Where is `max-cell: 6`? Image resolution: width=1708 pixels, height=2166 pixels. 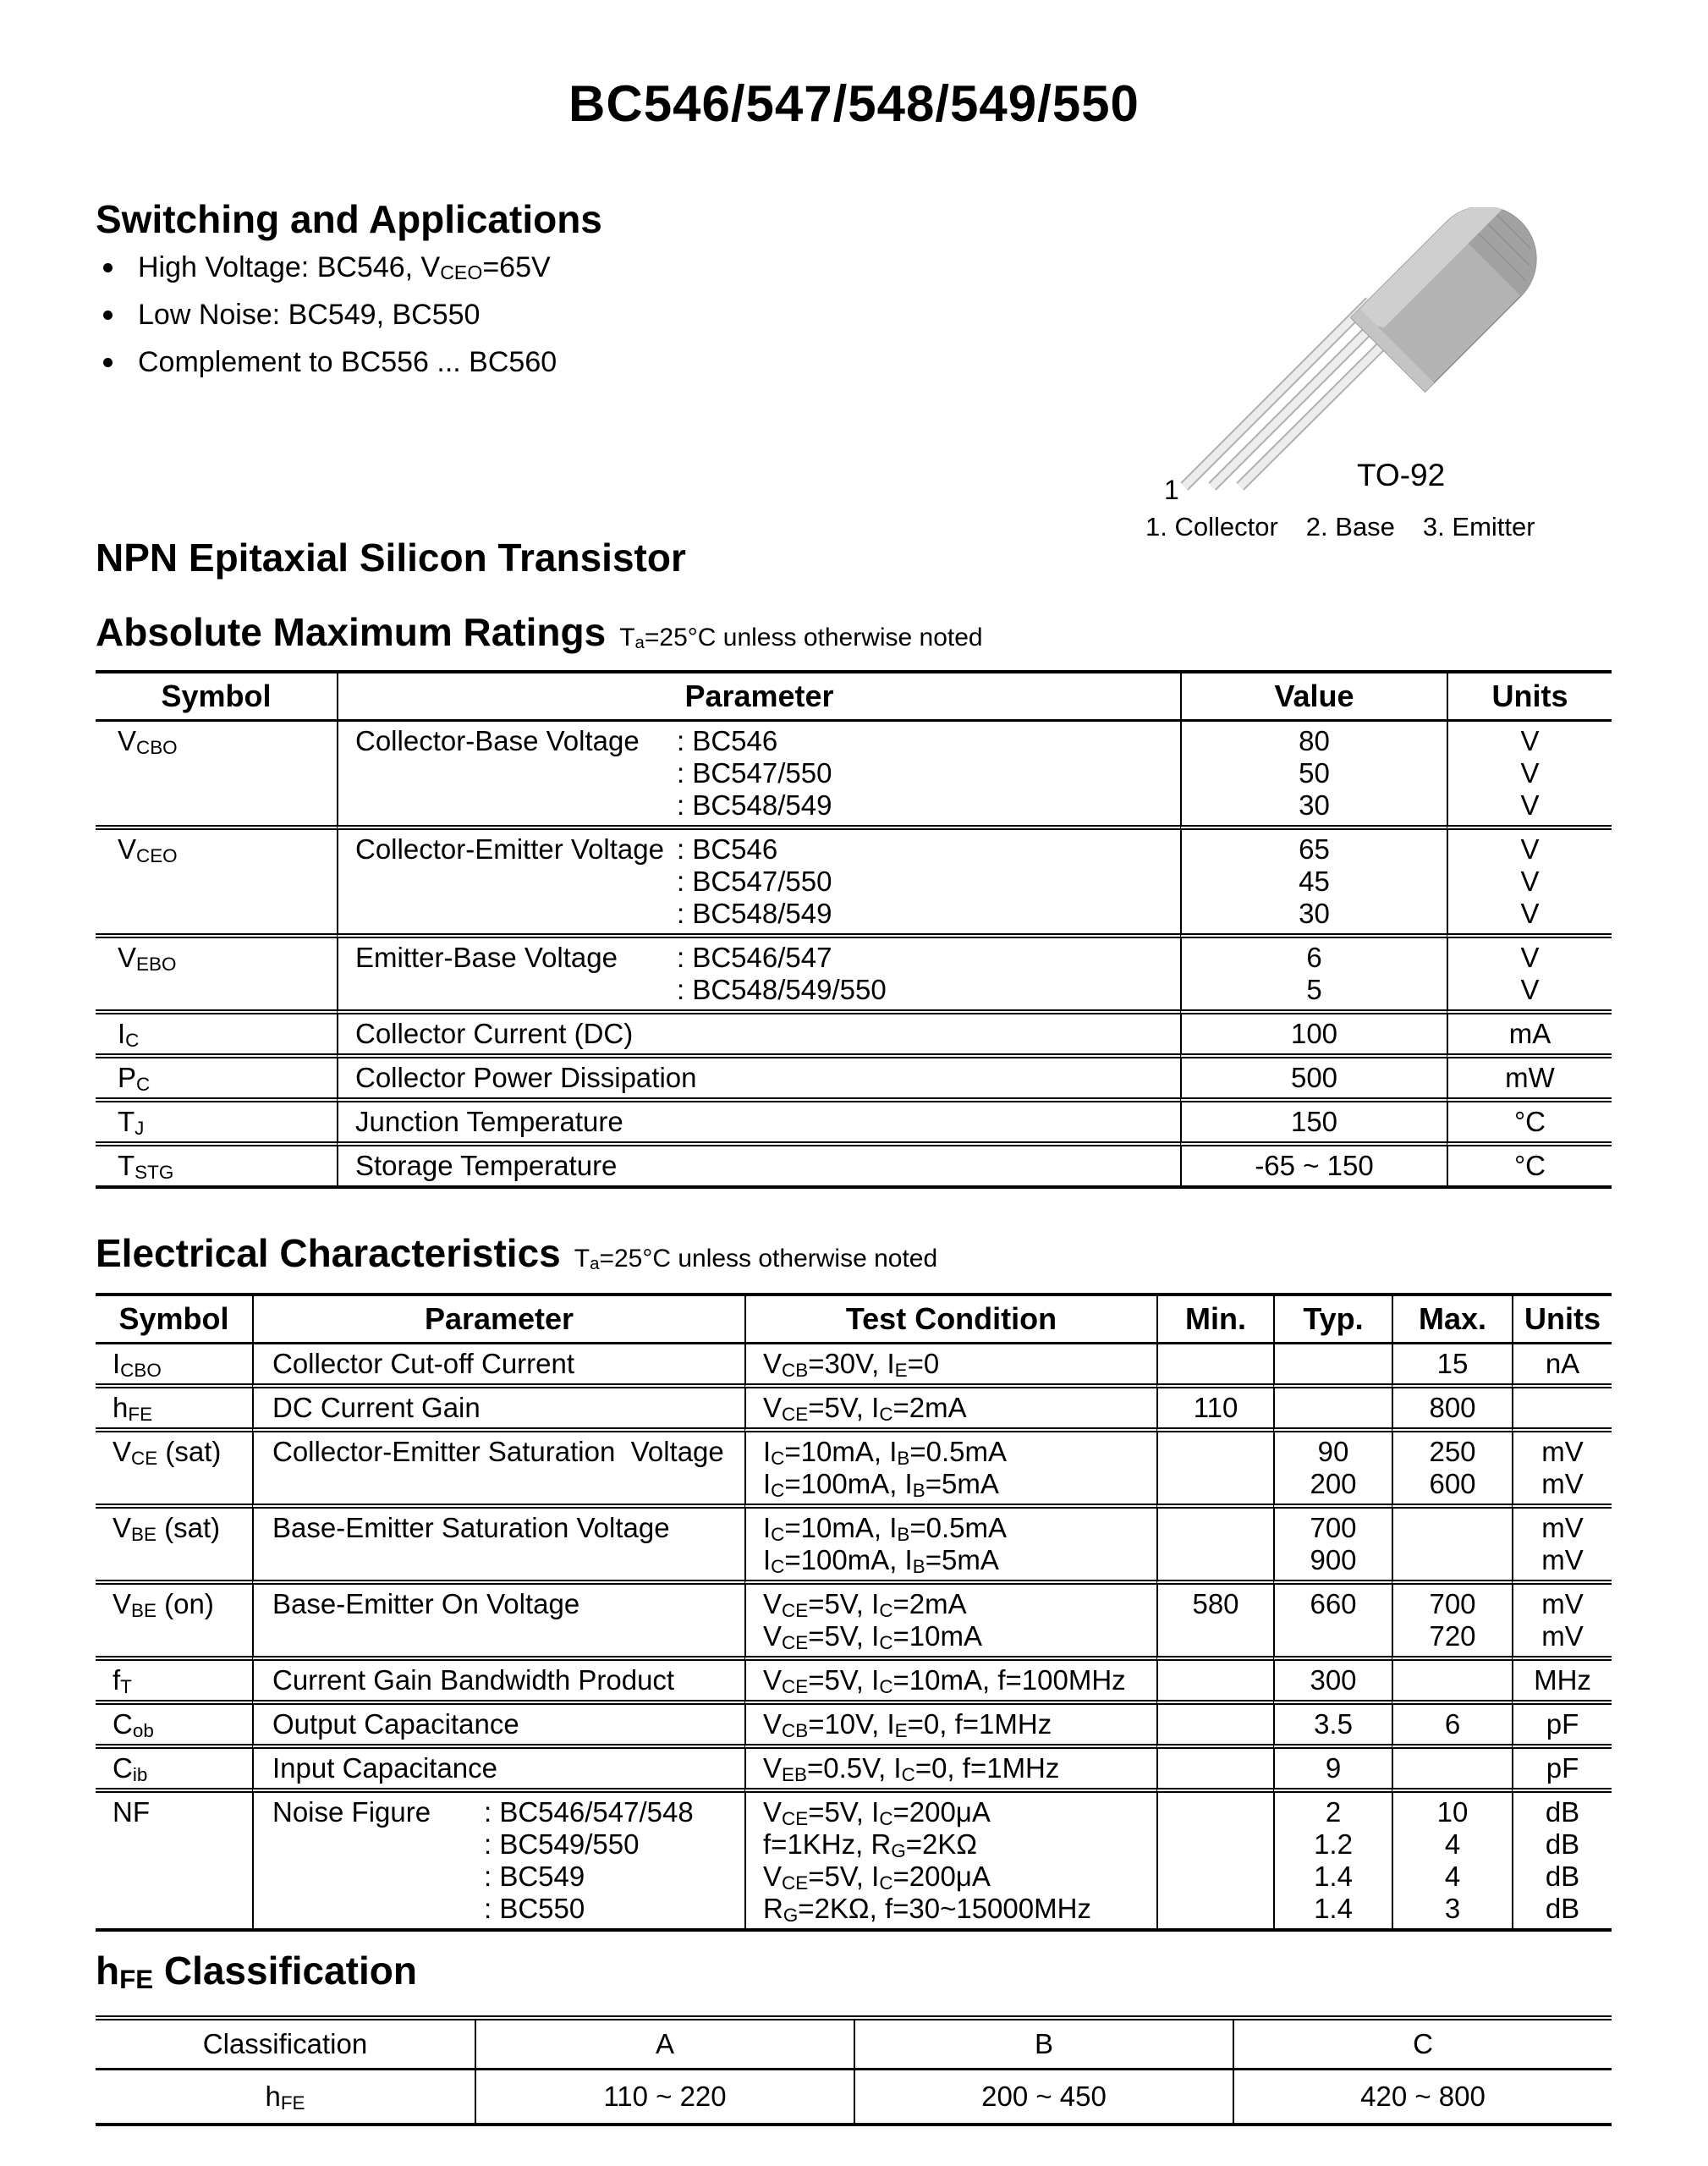 max-cell: 6 is located at coordinates (1452, 1724).